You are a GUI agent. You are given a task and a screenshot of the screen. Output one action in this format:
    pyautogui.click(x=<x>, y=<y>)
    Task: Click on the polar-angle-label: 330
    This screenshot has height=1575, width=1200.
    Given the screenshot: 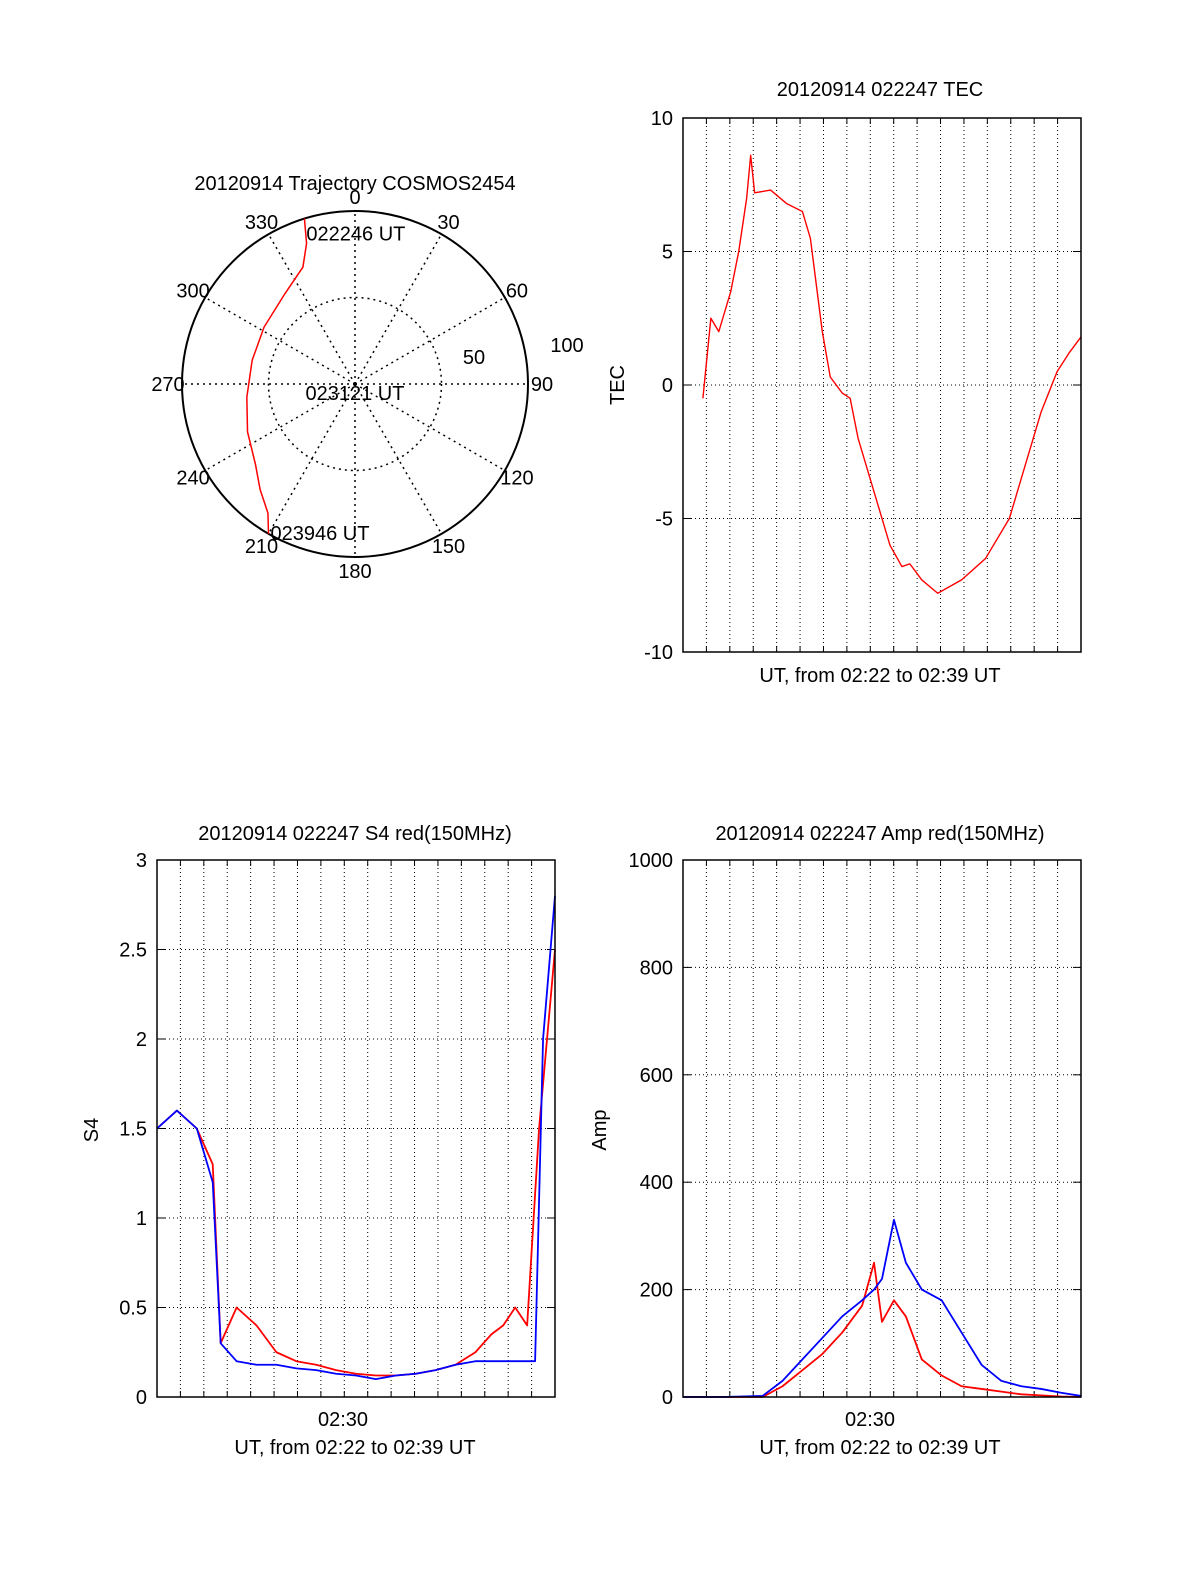 What is the action you would take?
    pyautogui.click(x=261, y=223)
    